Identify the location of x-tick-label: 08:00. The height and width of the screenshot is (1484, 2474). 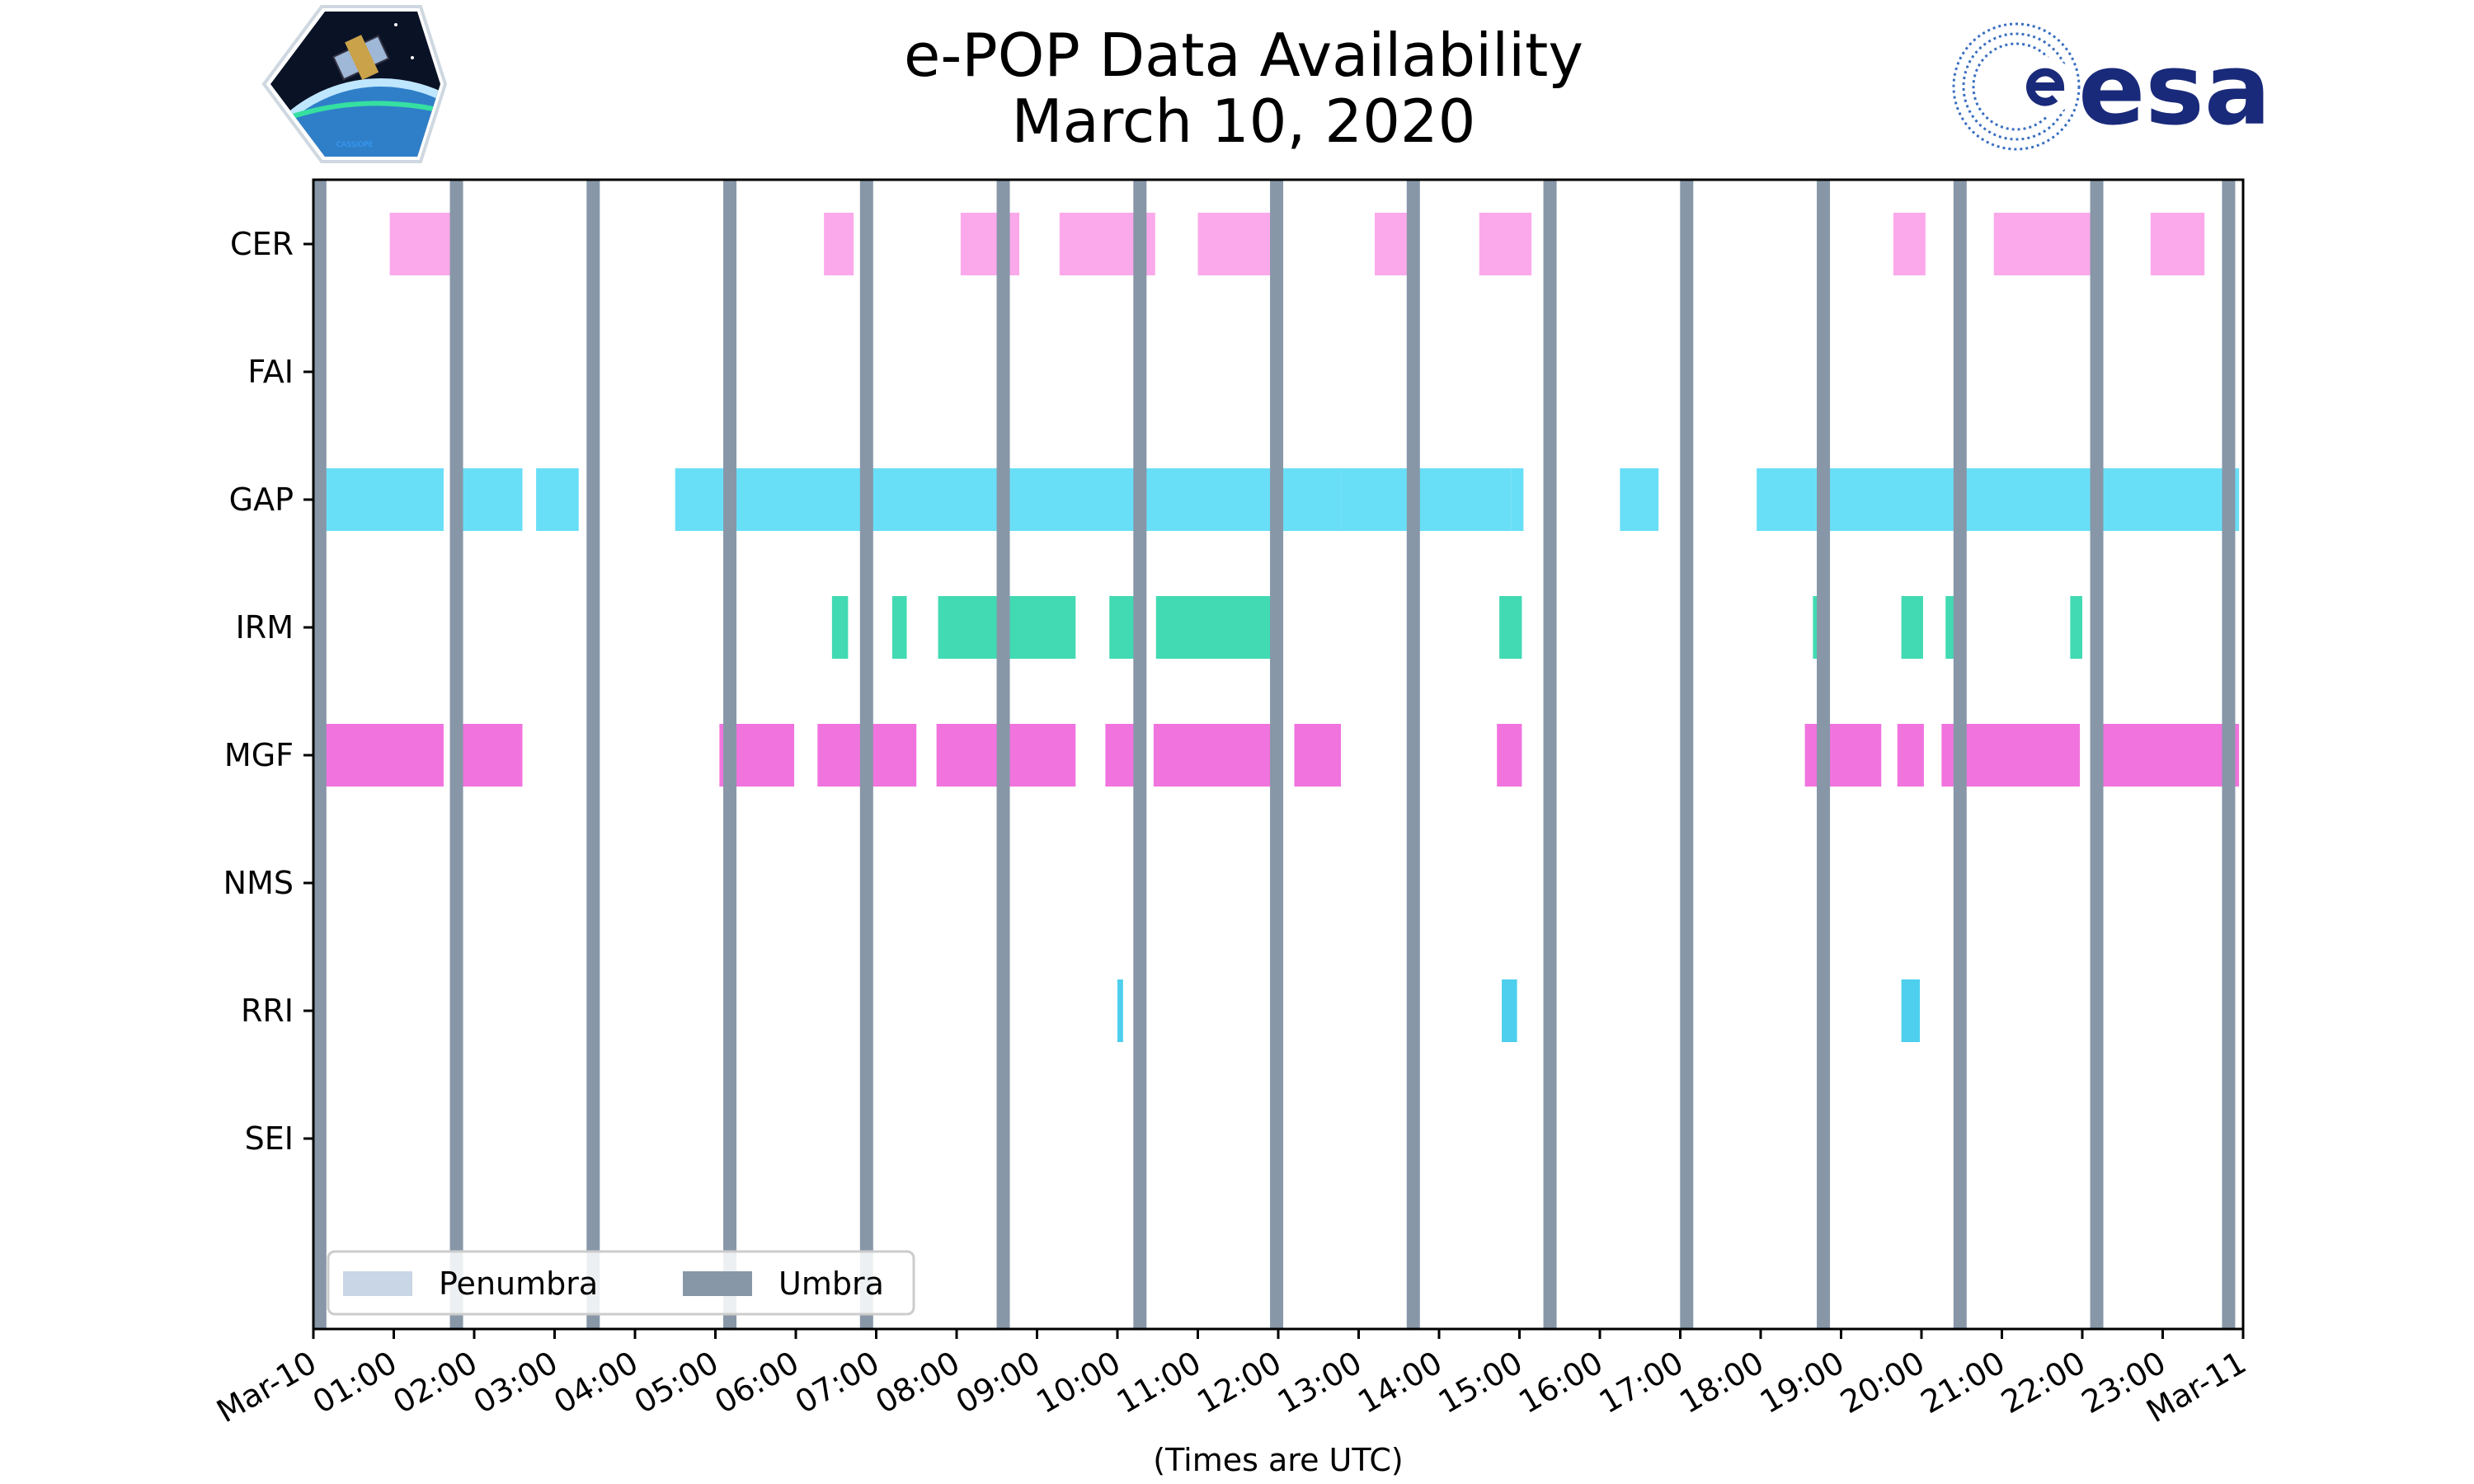
(917, 1382).